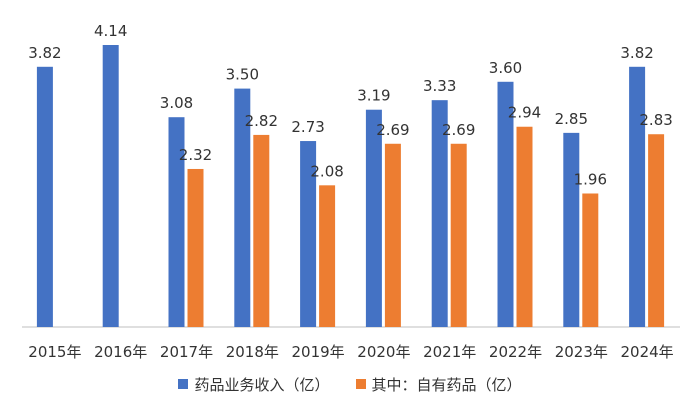 The width and height of the screenshot is (700, 420). I want to click on legend-swatch-revenue, so click(183, 384).